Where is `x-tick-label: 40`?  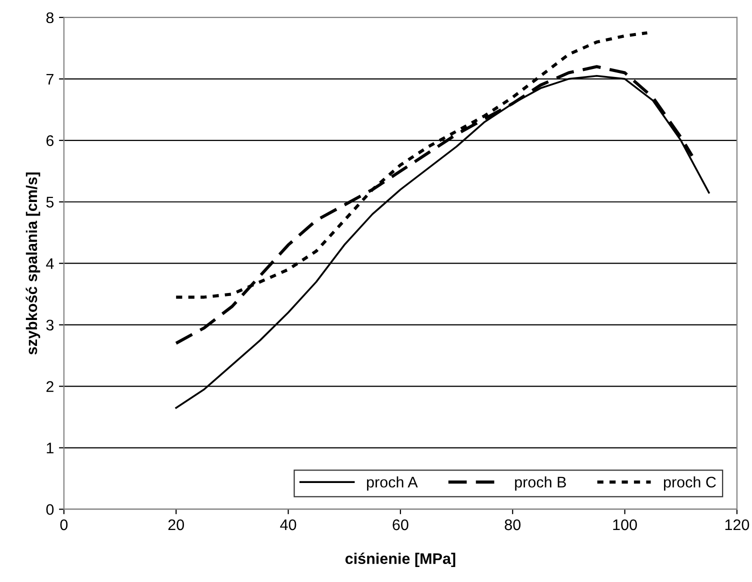
x-tick-label: 40 is located at coordinates (288, 524).